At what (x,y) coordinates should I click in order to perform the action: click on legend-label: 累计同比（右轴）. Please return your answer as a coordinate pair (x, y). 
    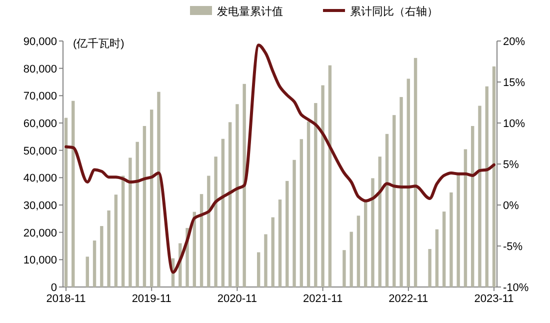
    Looking at the image, I should click on (394, 11).